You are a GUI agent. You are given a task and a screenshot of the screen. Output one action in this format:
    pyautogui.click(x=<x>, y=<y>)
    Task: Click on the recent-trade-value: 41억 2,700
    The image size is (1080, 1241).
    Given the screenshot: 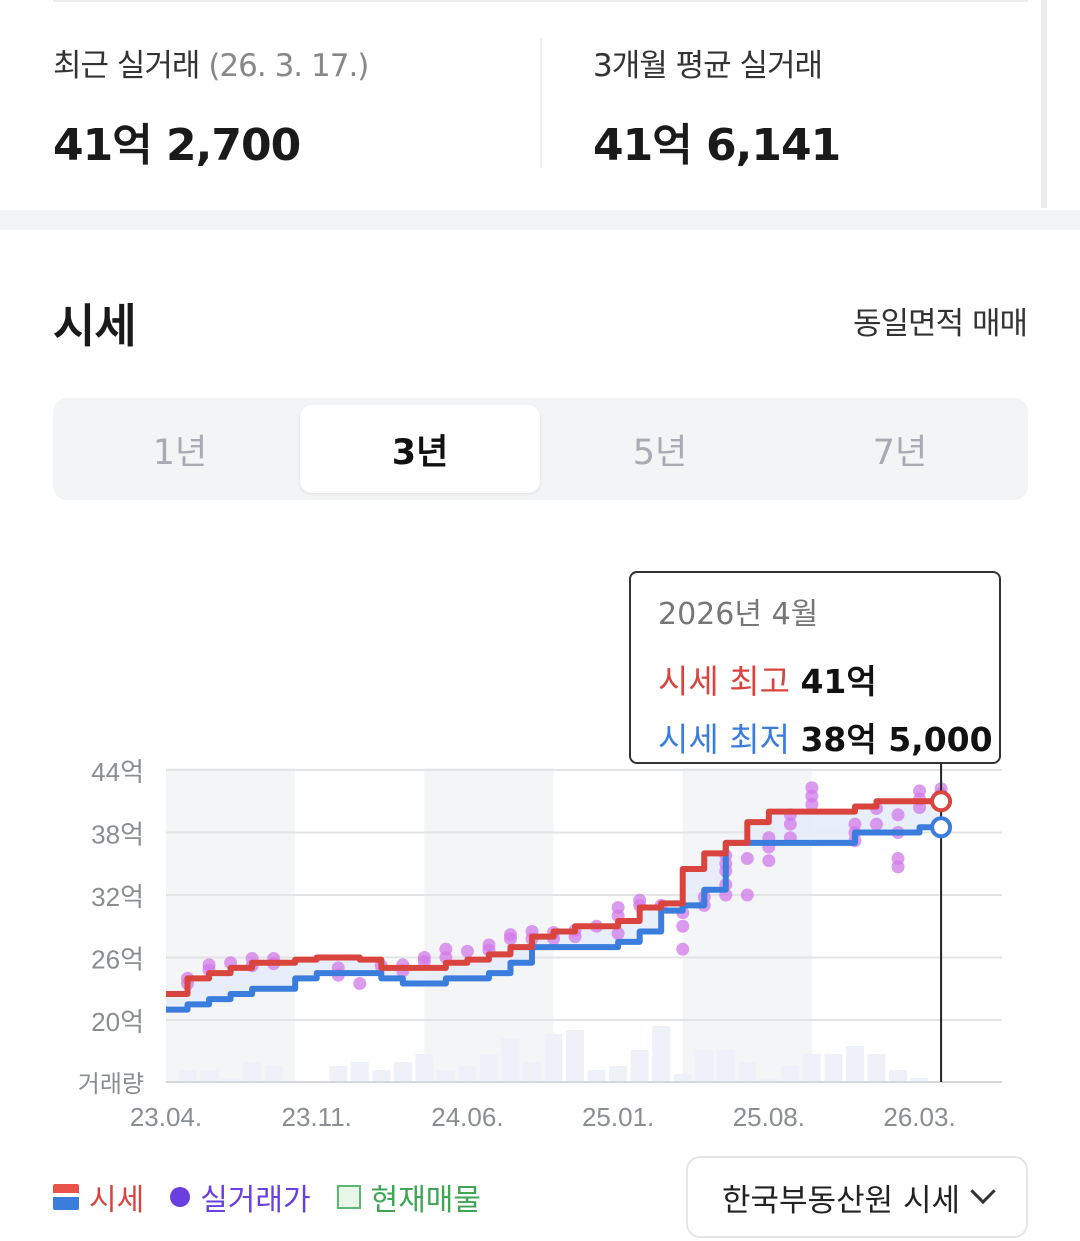 What is the action you would take?
    pyautogui.click(x=177, y=145)
    